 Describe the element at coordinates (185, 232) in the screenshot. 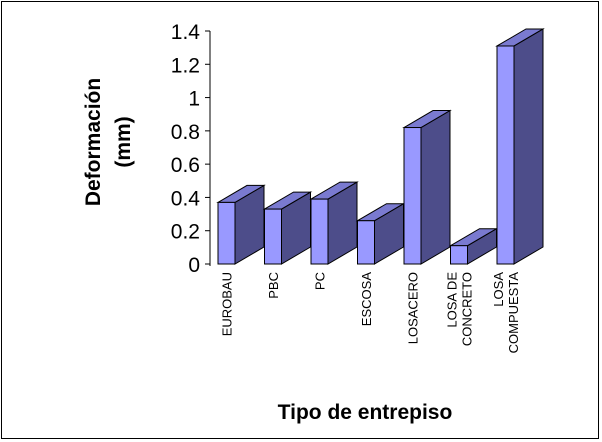

I see `y-tick-label: 0.2` at that location.